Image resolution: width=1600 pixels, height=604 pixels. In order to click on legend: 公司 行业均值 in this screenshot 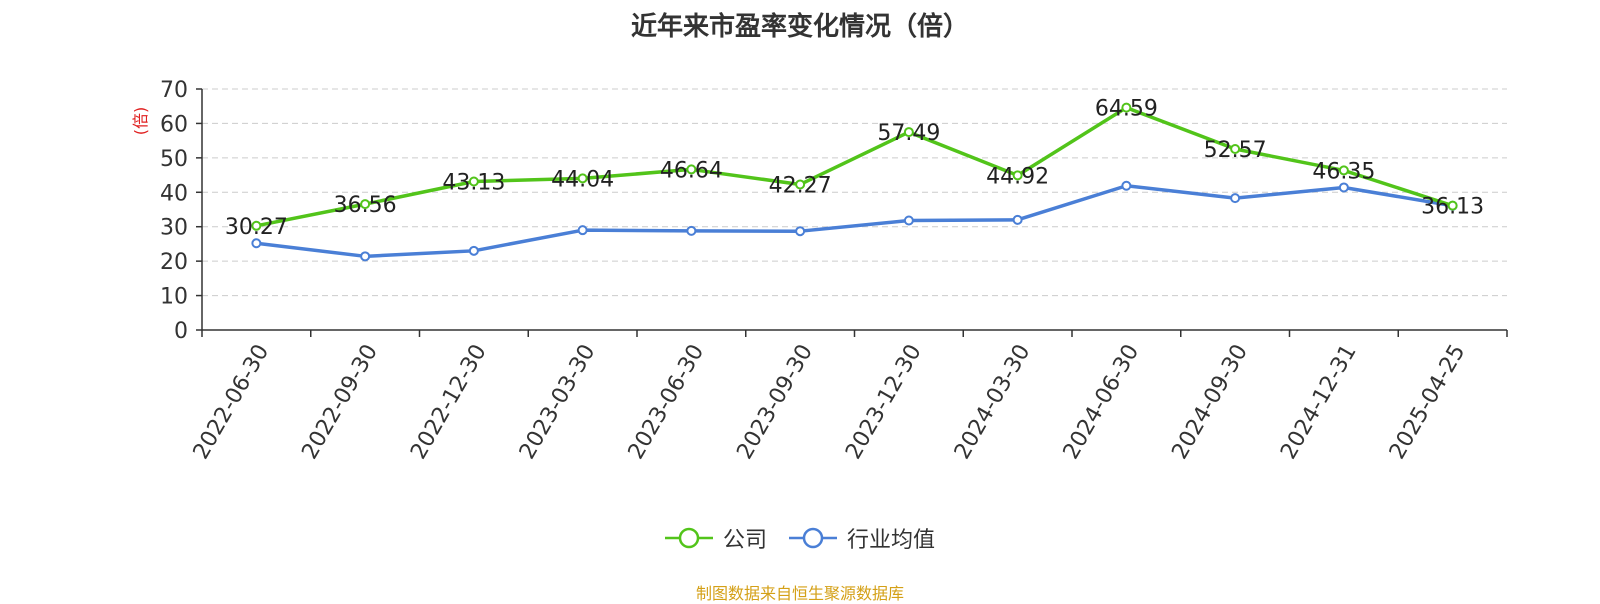, I will do `click(800, 538)`.